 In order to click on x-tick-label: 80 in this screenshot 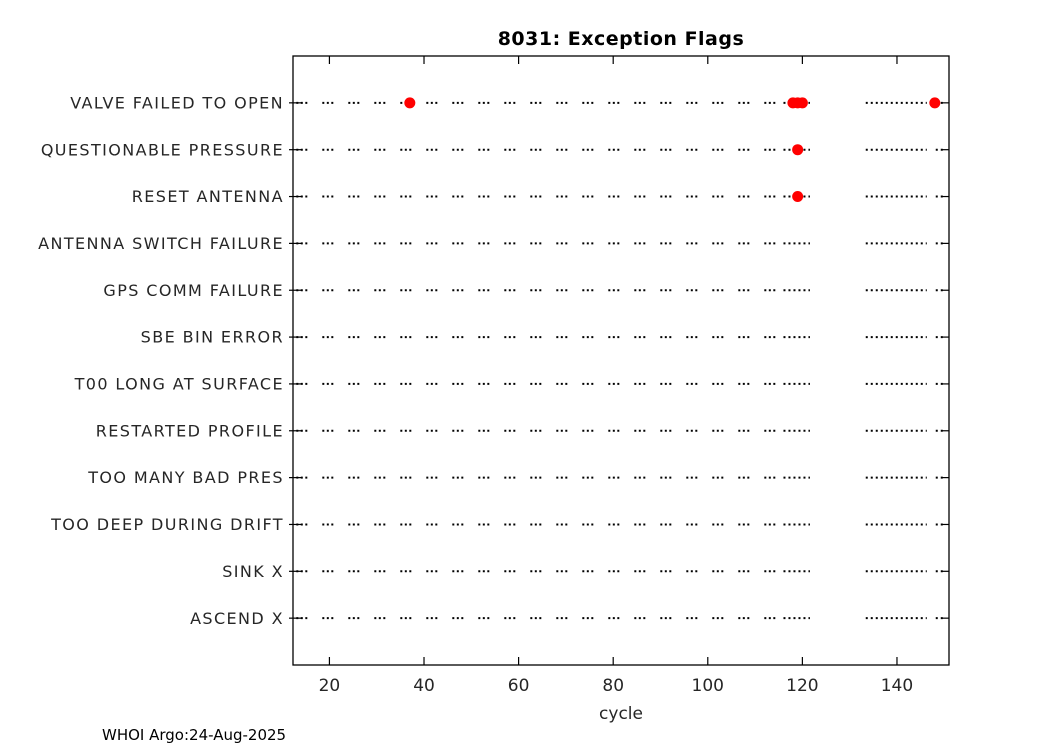, I will do `click(613, 686)`.